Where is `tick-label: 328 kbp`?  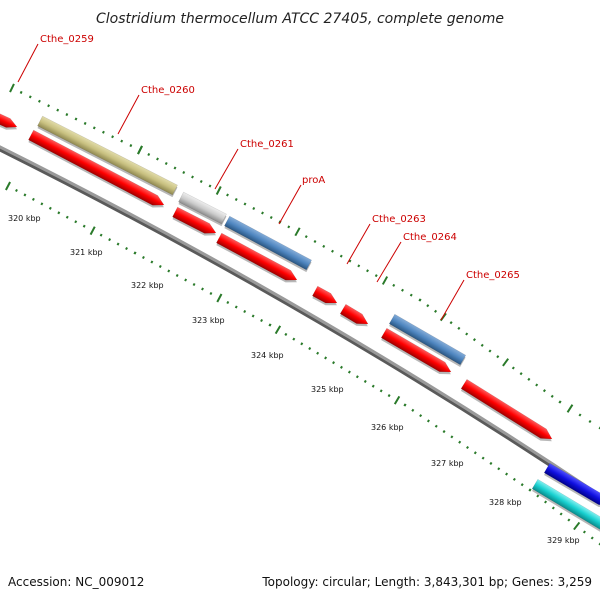 tick-label: 328 kbp is located at coordinates (505, 502).